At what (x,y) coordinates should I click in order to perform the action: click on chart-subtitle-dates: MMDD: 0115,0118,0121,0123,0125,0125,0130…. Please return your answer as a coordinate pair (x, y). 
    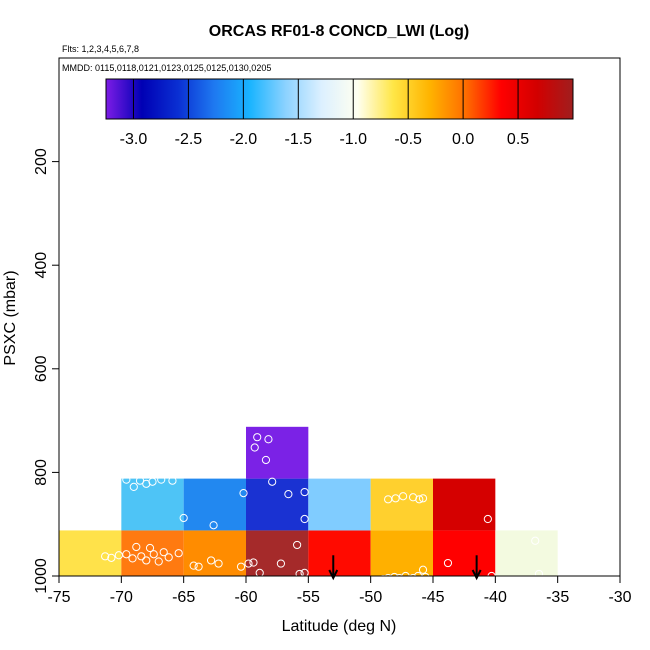
    Looking at the image, I should click on (166, 68).